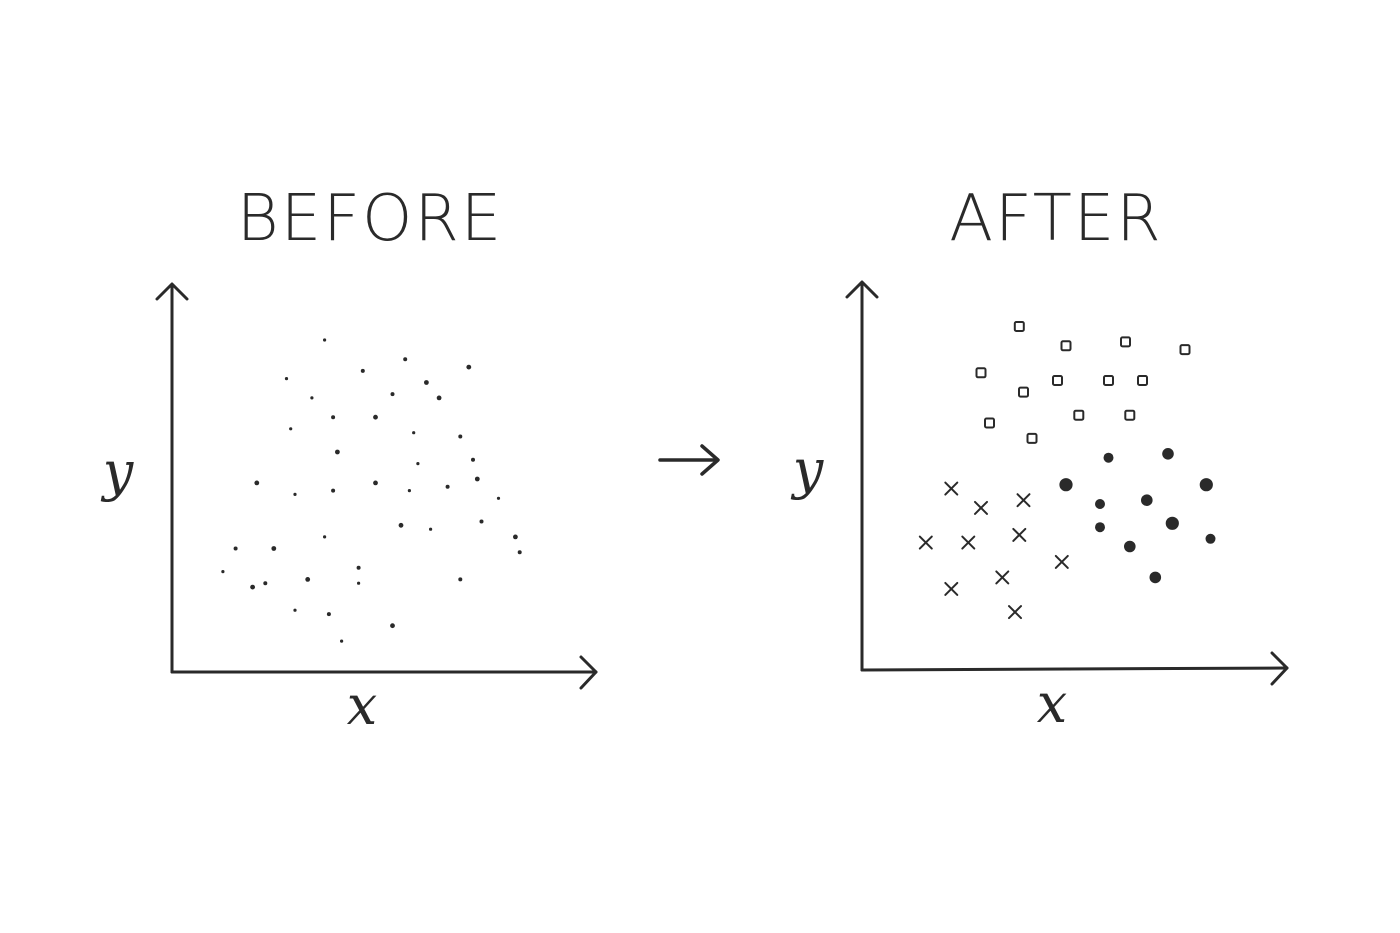 The width and height of the screenshot is (1400, 933). Describe the element at coordinates (172, 291) in the screenshot. I see `before-y-axis-arrowhead` at that location.